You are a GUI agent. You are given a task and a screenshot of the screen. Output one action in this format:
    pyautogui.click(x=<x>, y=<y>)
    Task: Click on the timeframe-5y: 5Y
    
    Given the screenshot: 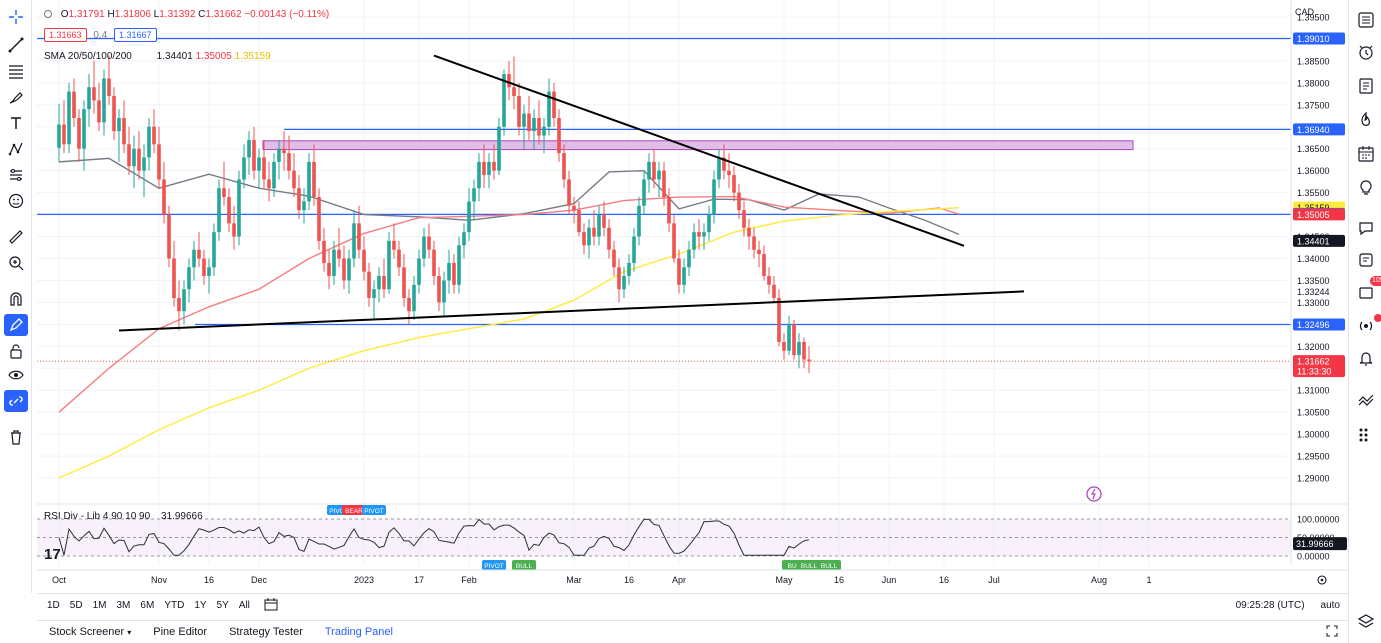 What is the action you would take?
    pyautogui.click(x=222, y=605)
    